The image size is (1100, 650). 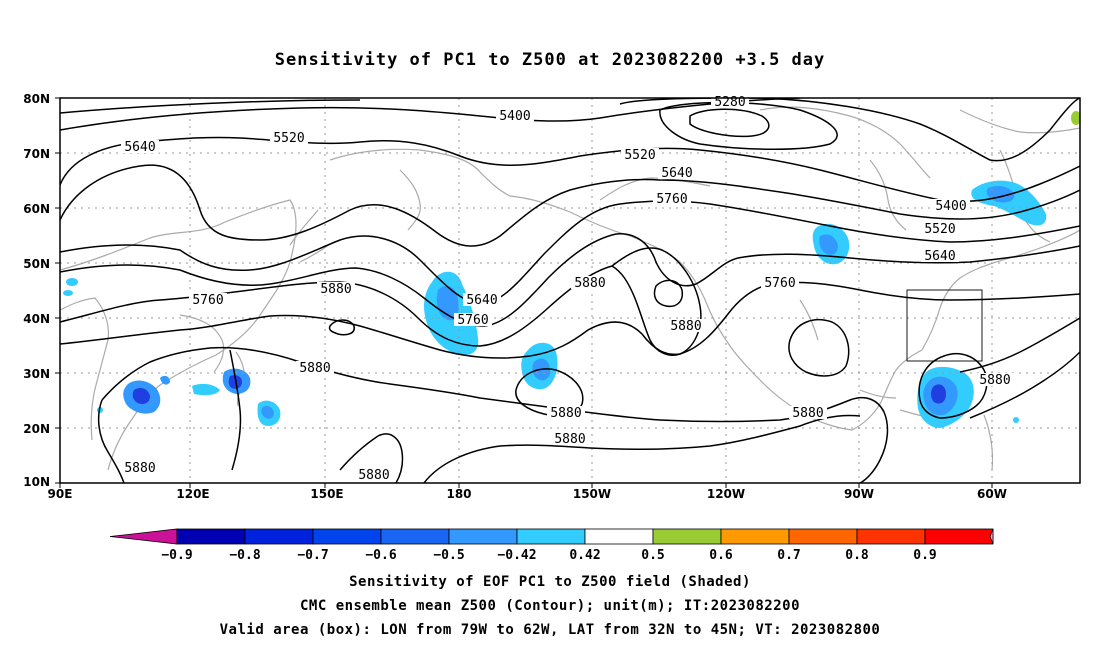 I want to click on colorbar-label: 0.42, so click(x=584, y=555).